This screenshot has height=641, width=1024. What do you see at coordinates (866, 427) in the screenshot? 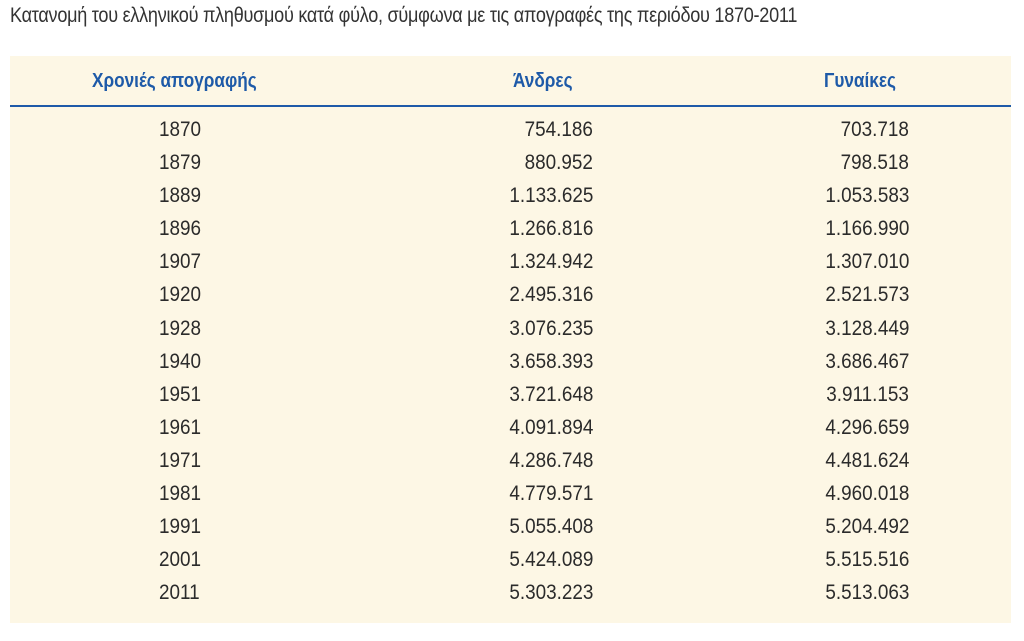
I see `cell-women: 4.296.659` at bounding box center [866, 427].